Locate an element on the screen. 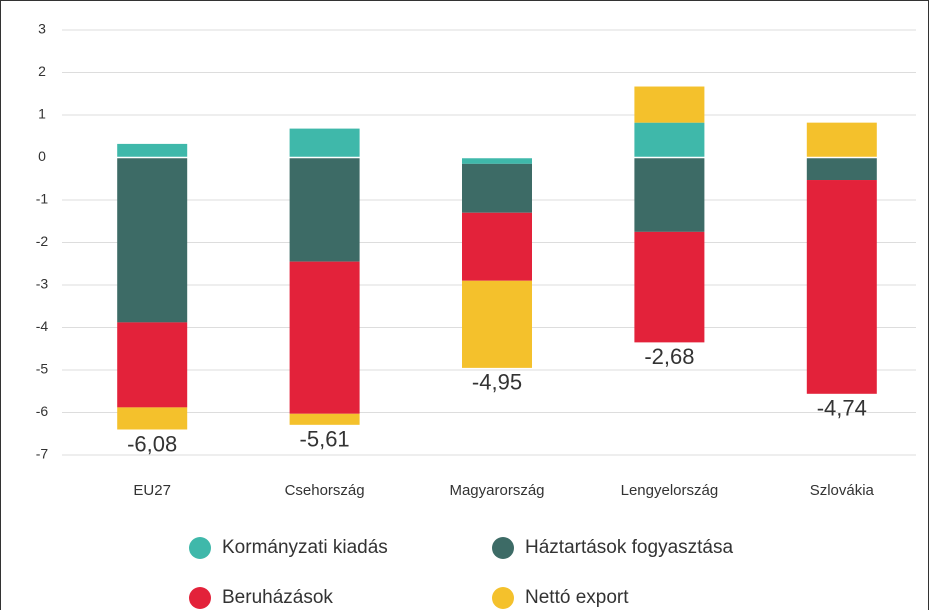  legend-label: Háztartások fogyasztása is located at coordinates (629, 547).